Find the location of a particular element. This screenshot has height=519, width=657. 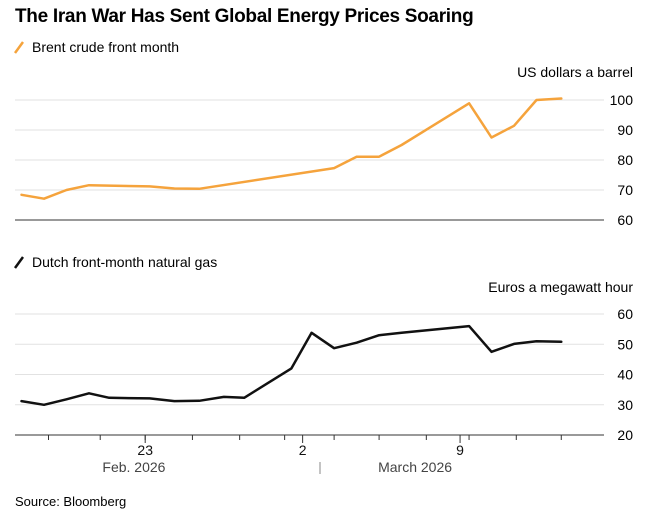

gas-y-tick-40: 40 is located at coordinates (625, 375).